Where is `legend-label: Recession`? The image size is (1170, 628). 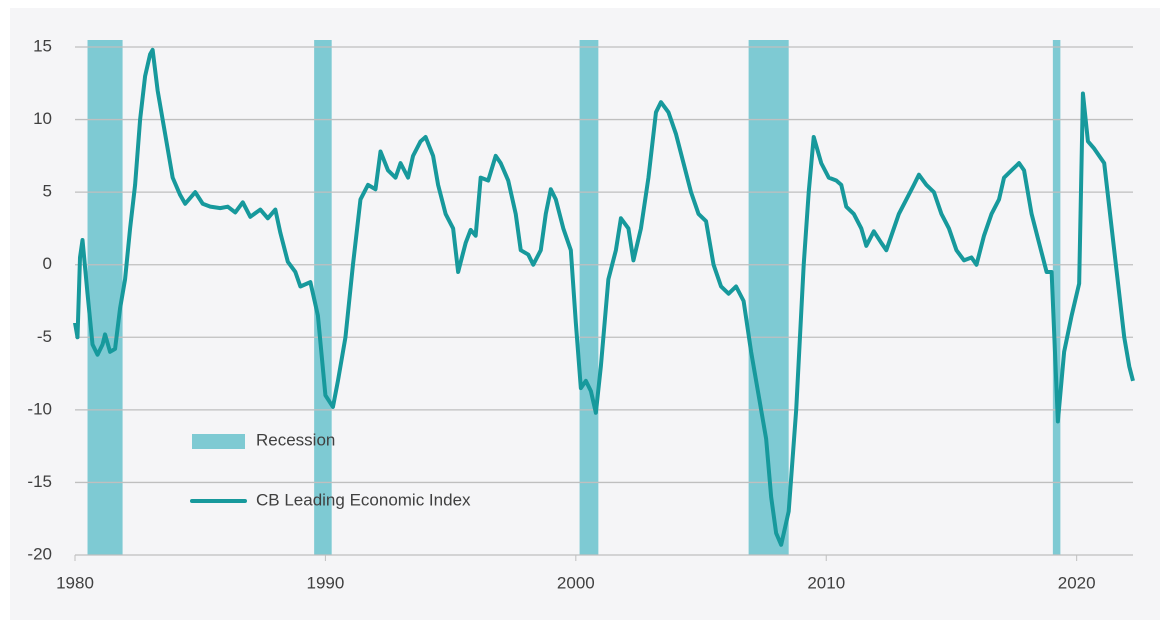
legend-label: Recession is located at coordinates (295, 439).